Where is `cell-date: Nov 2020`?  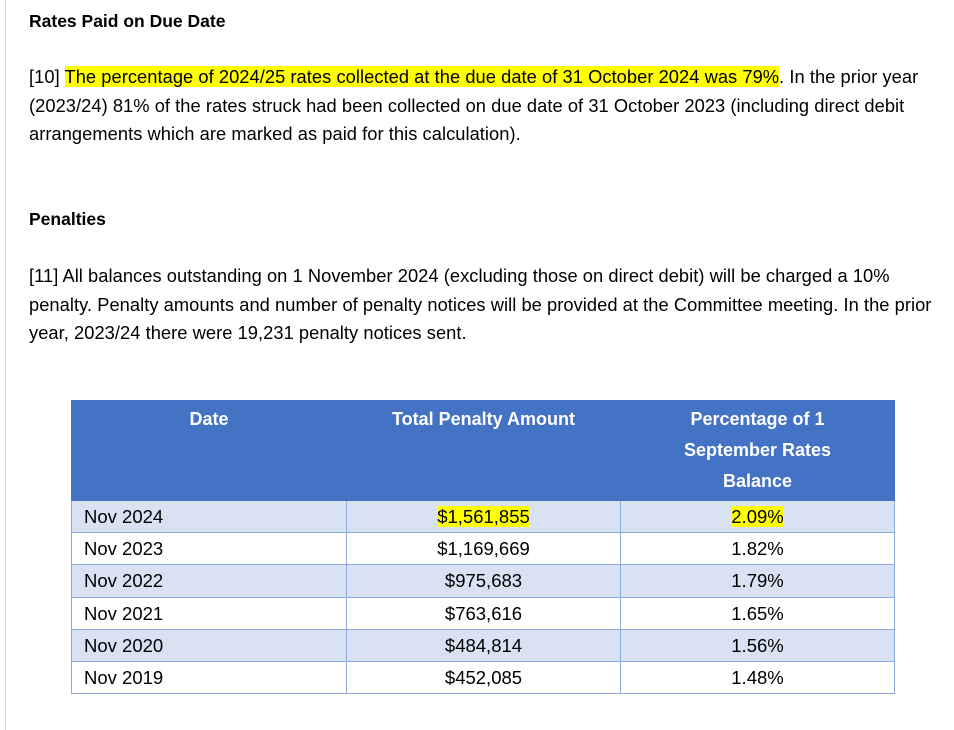
cell-date: Nov 2020 is located at coordinates (209, 645).